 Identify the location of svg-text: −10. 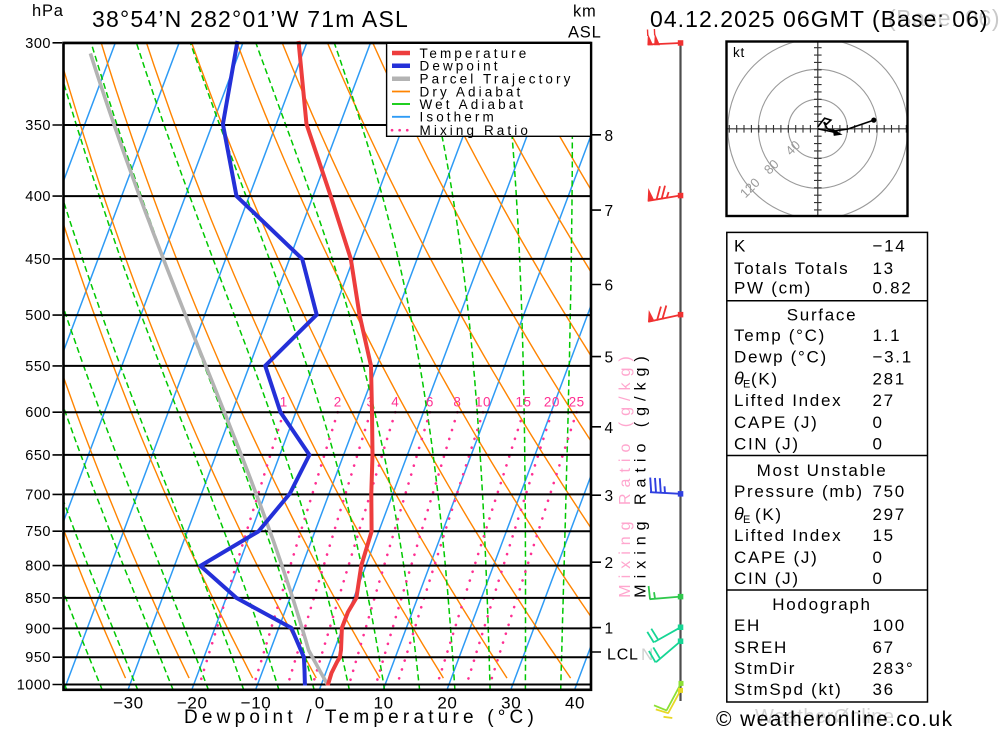
(256, 703).